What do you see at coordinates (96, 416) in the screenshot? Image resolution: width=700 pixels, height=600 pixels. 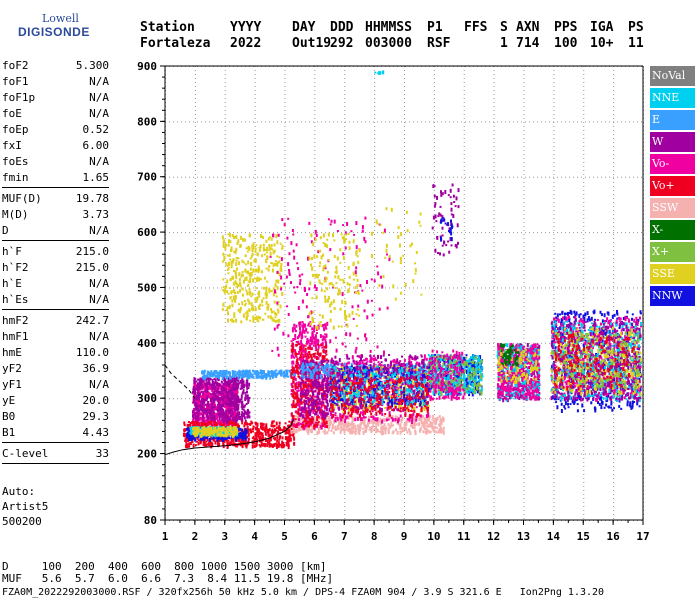 I see `param-value: 29.3` at bounding box center [96, 416].